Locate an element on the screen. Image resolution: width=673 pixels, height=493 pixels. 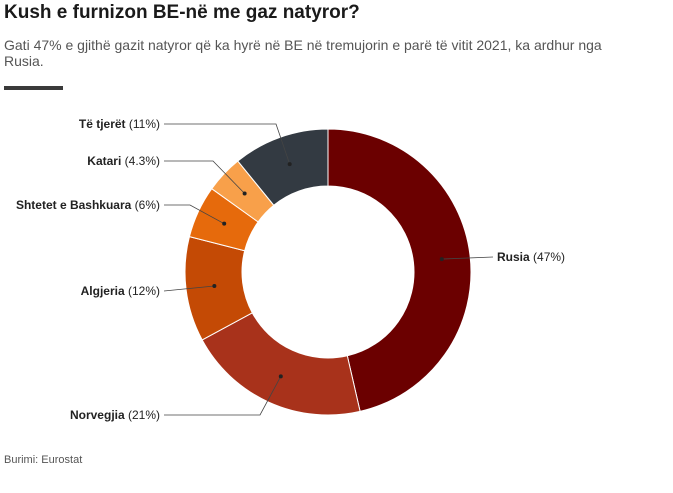
label-shtetet-e-bashkuara: Shtetet e Bashkuara (6%) is located at coordinates (88, 205).